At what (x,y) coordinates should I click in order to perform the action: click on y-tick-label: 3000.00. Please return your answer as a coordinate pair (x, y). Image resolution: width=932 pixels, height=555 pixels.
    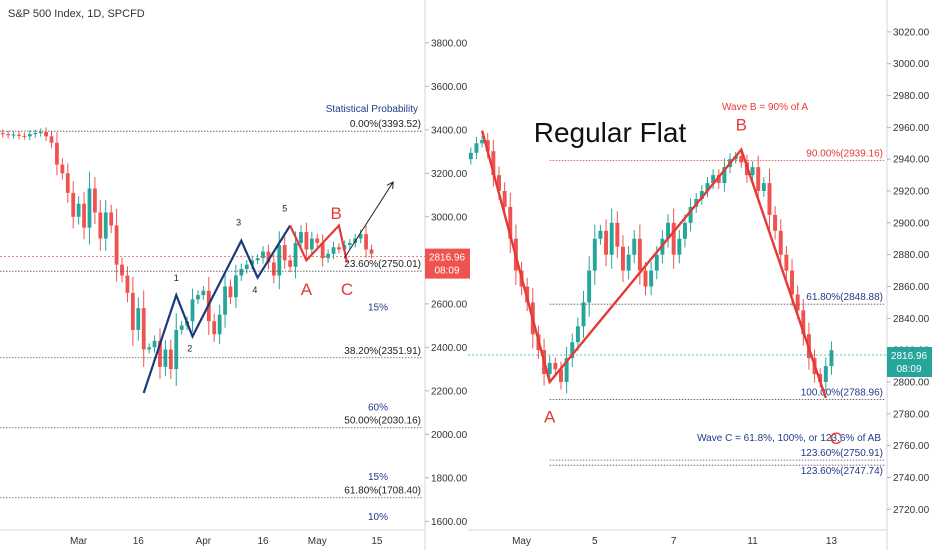
    Looking at the image, I should click on (911, 64).